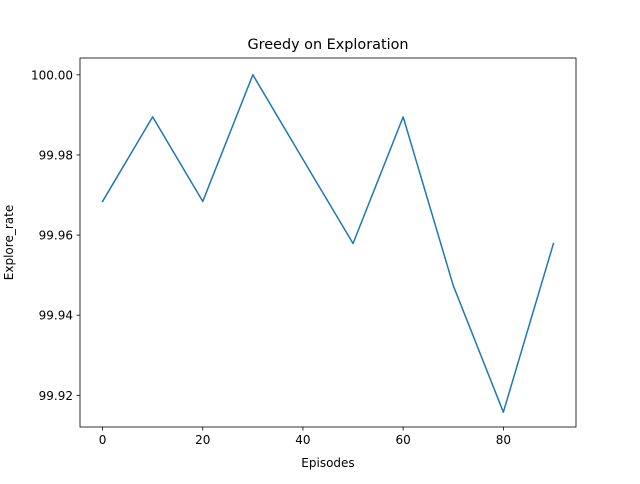 This screenshot has height=484, width=640. Describe the element at coordinates (302, 440) in the screenshot. I see `x-tick-label: 40` at that location.